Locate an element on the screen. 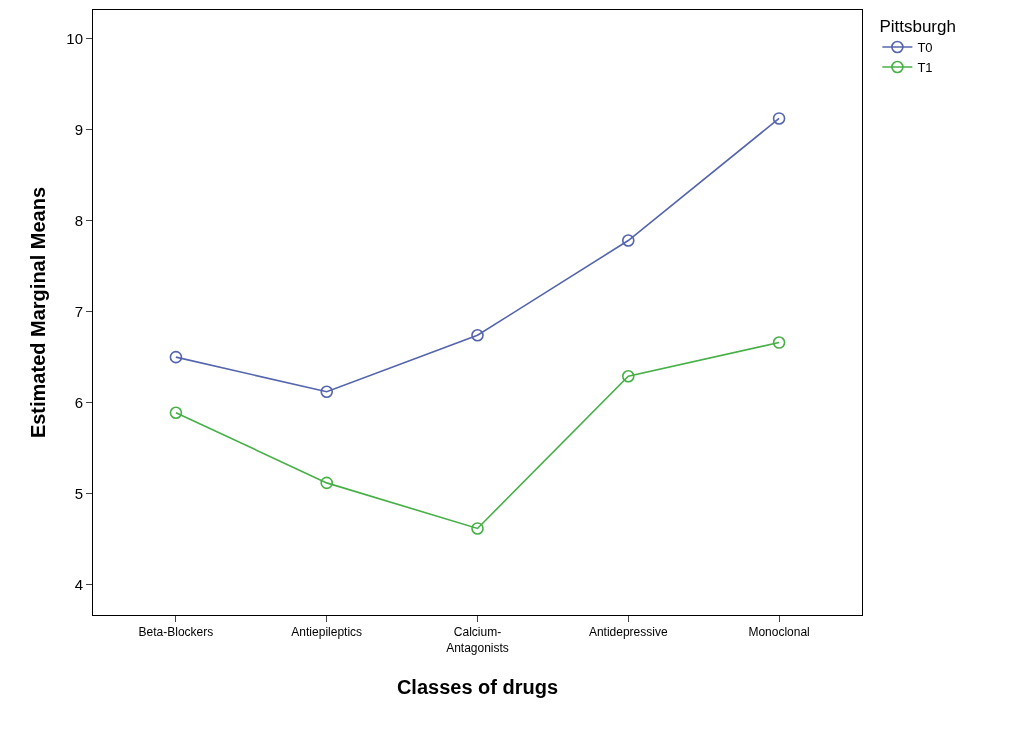  y-tick-label: 4 is located at coordinates (78, 585).